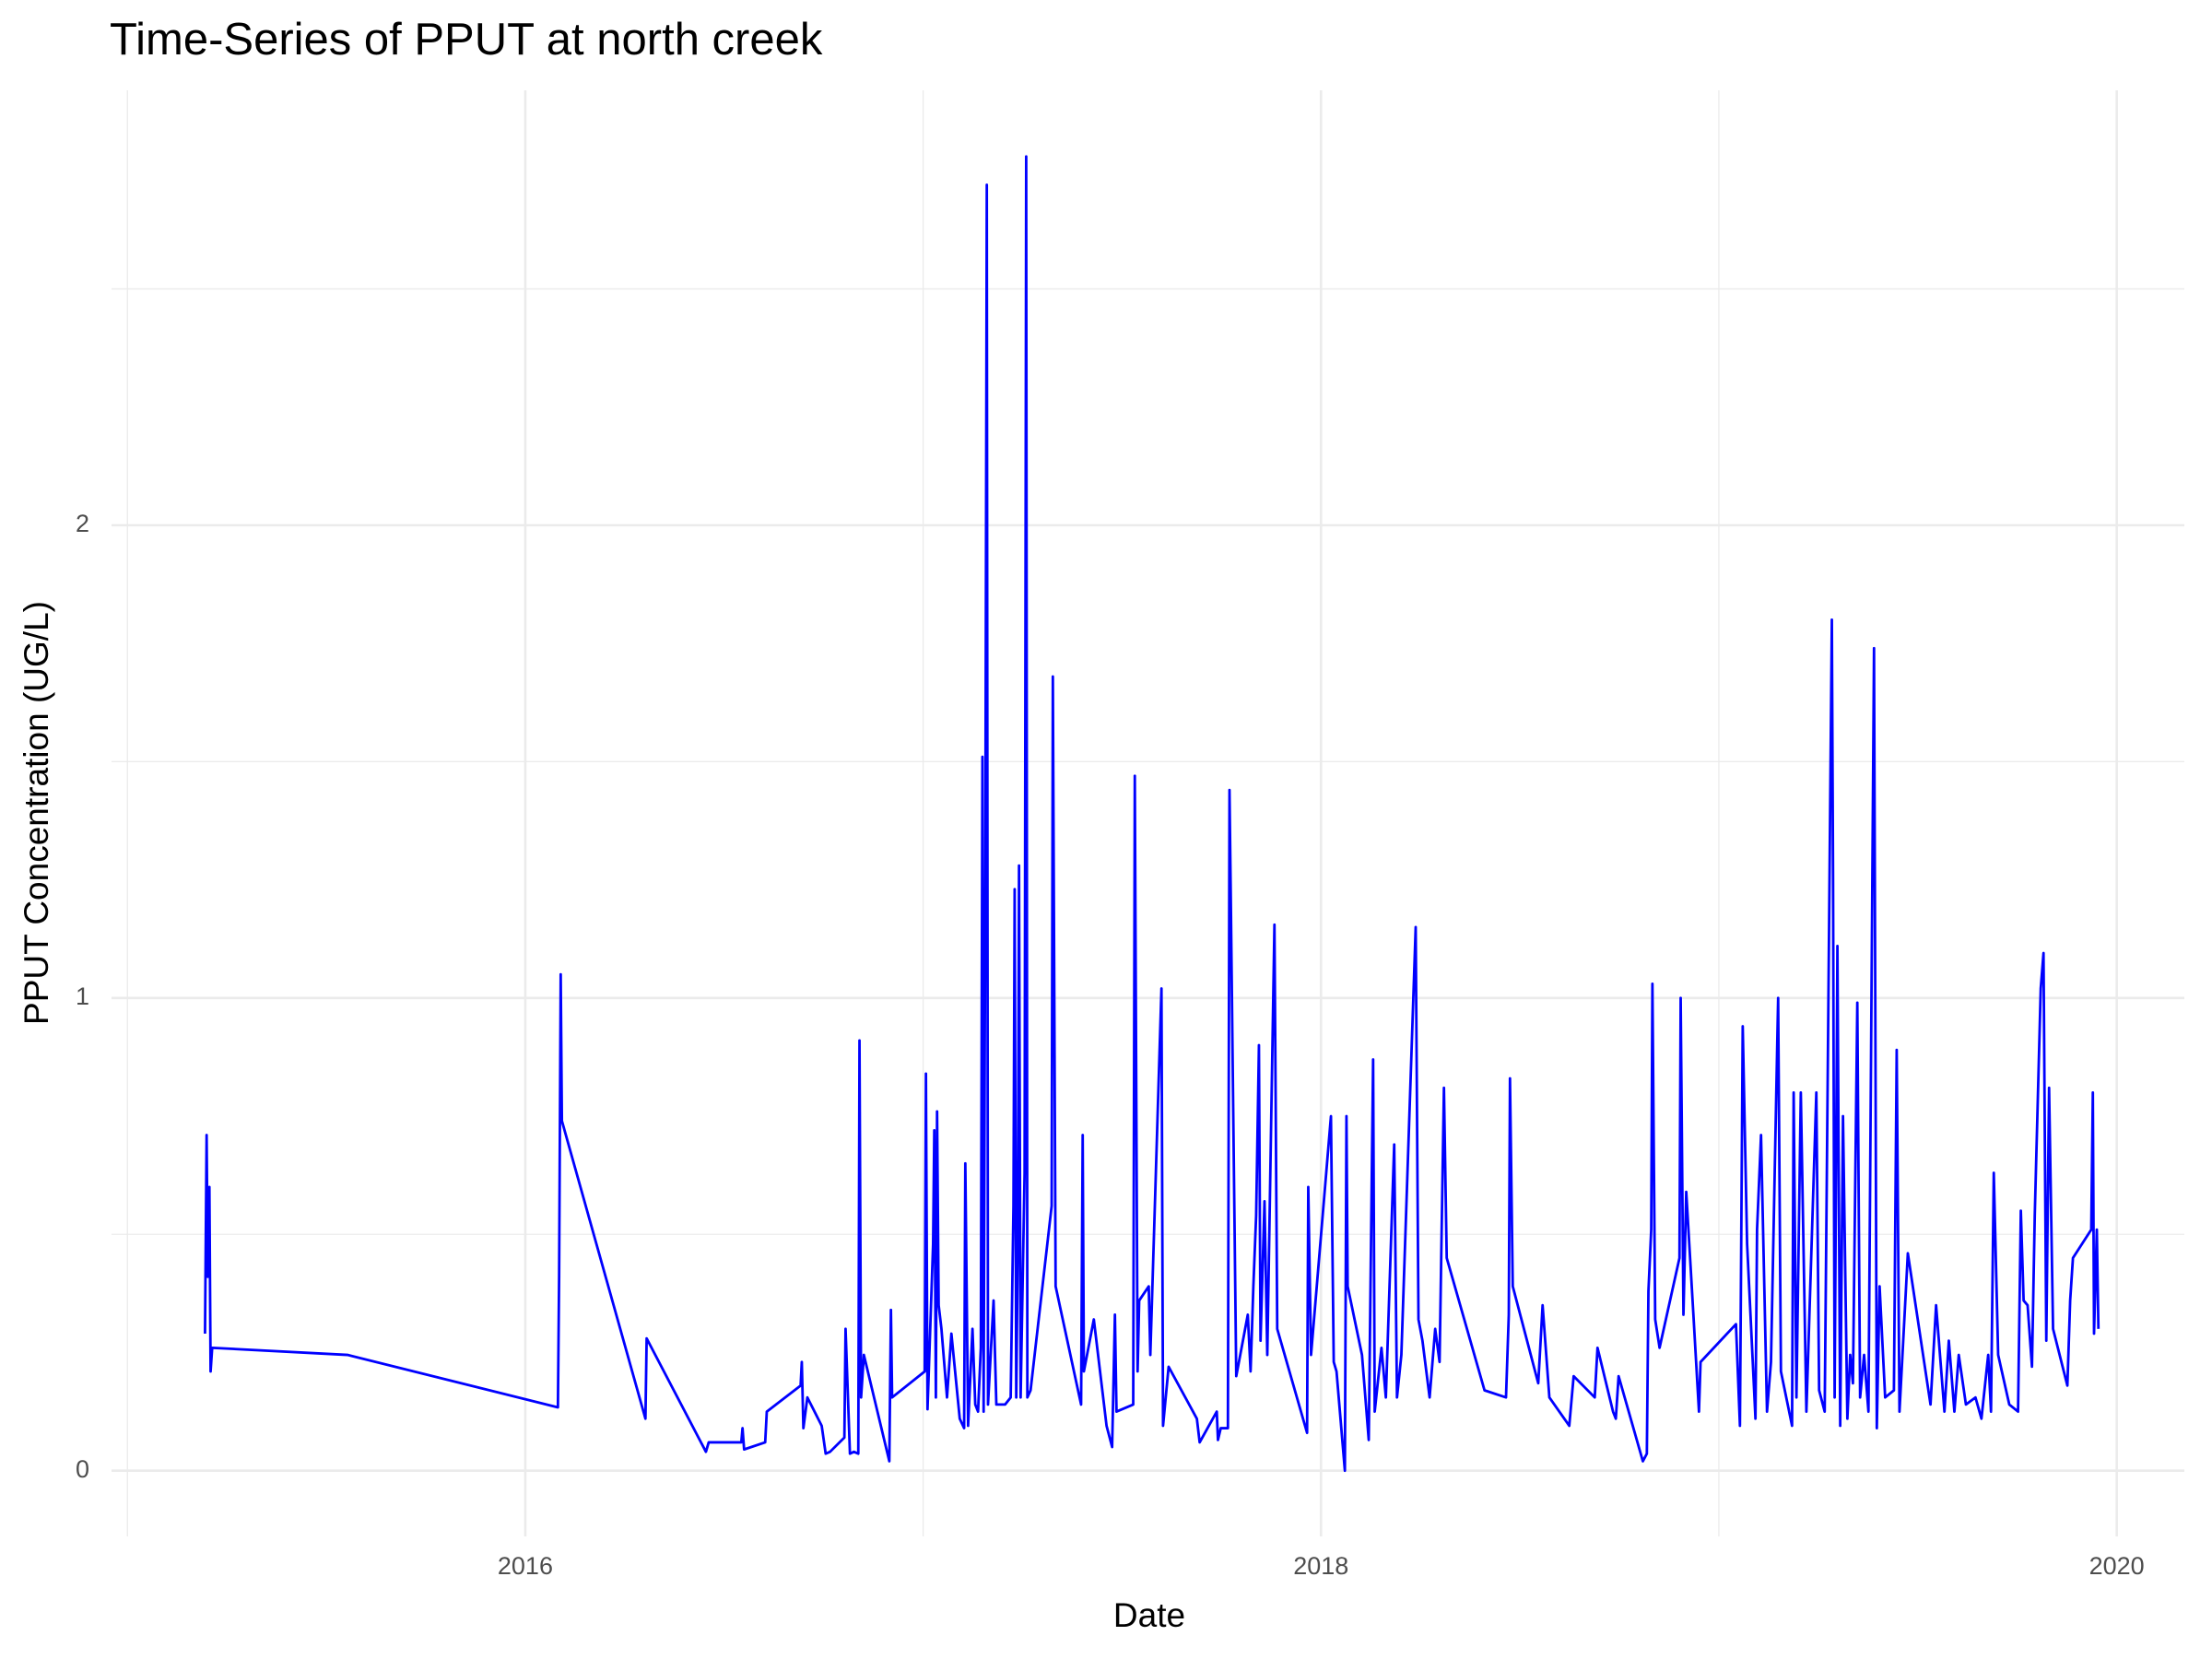  What do you see at coordinates (82, 1469) in the screenshot?
I see `y-tick-label: 0` at bounding box center [82, 1469].